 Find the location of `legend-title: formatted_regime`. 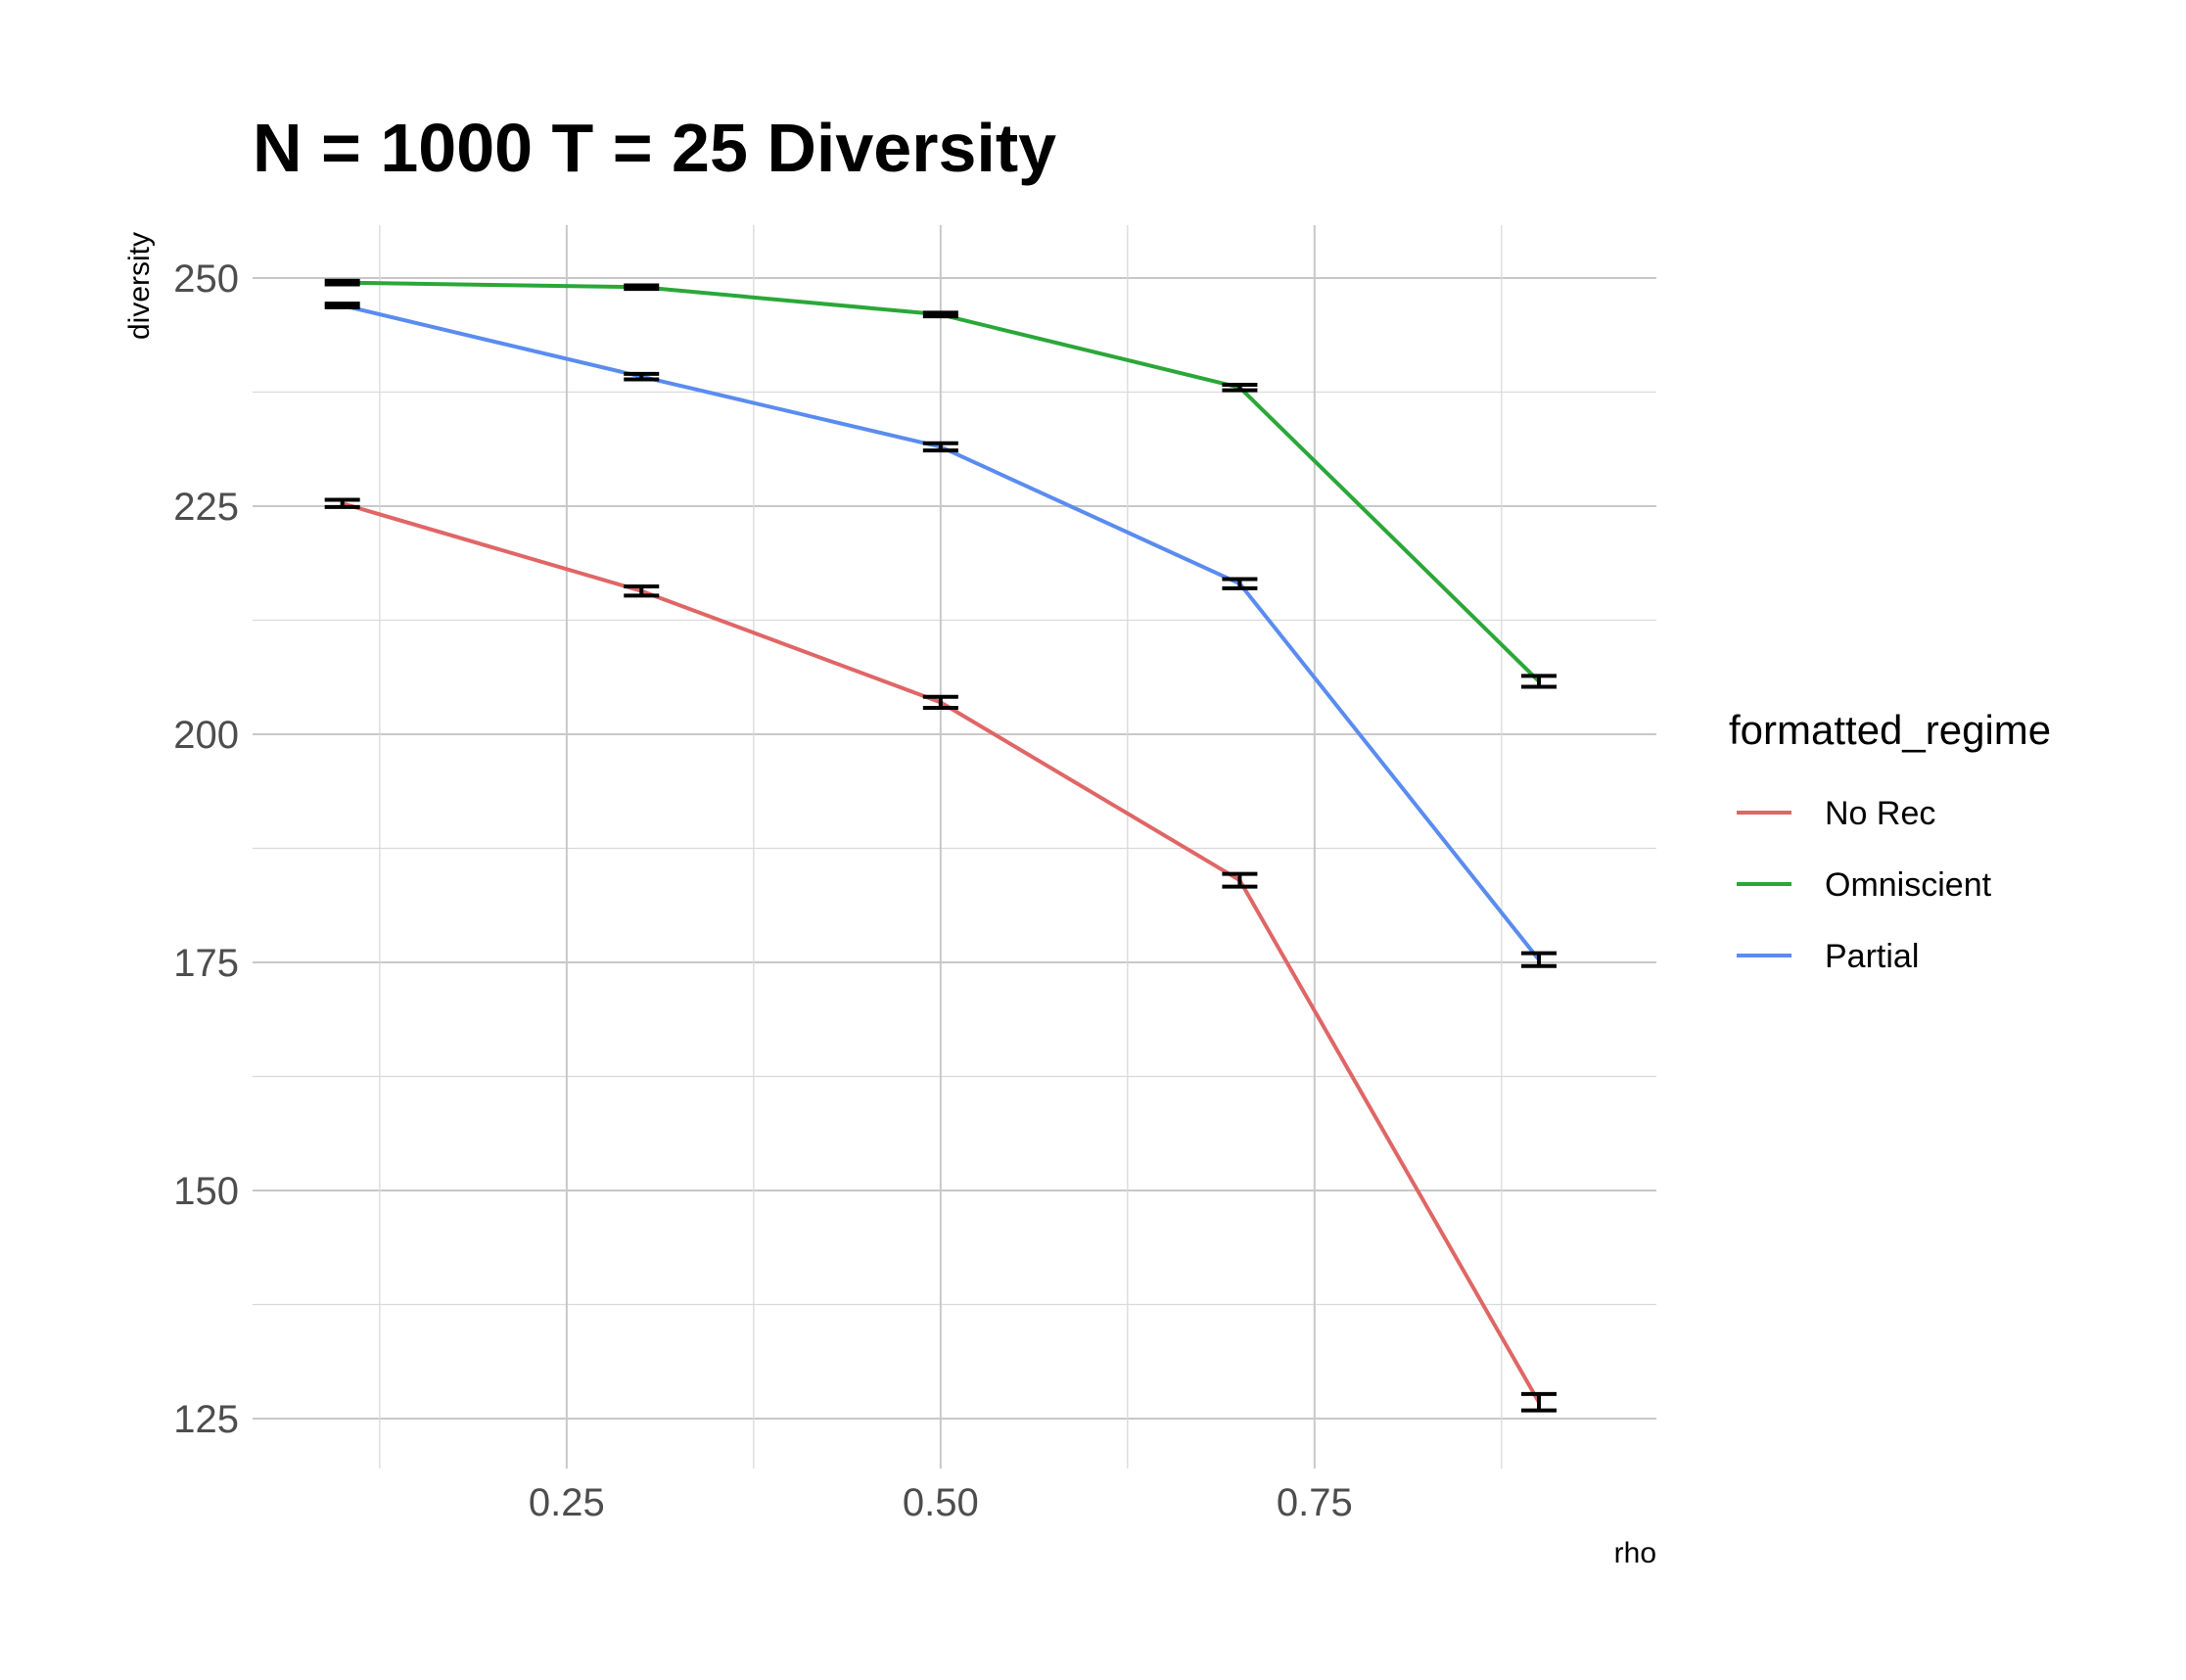

legend-title: formatted_regime is located at coordinates (1890, 730).